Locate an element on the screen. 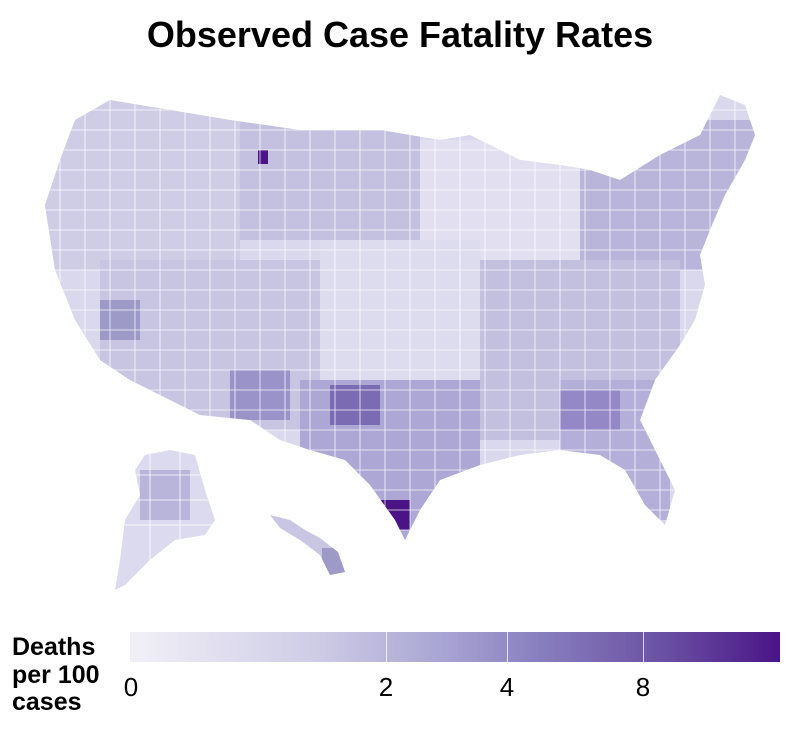 This screenshot has width=800, height=750. legend-color-bar is located at coordinates (455, 647).